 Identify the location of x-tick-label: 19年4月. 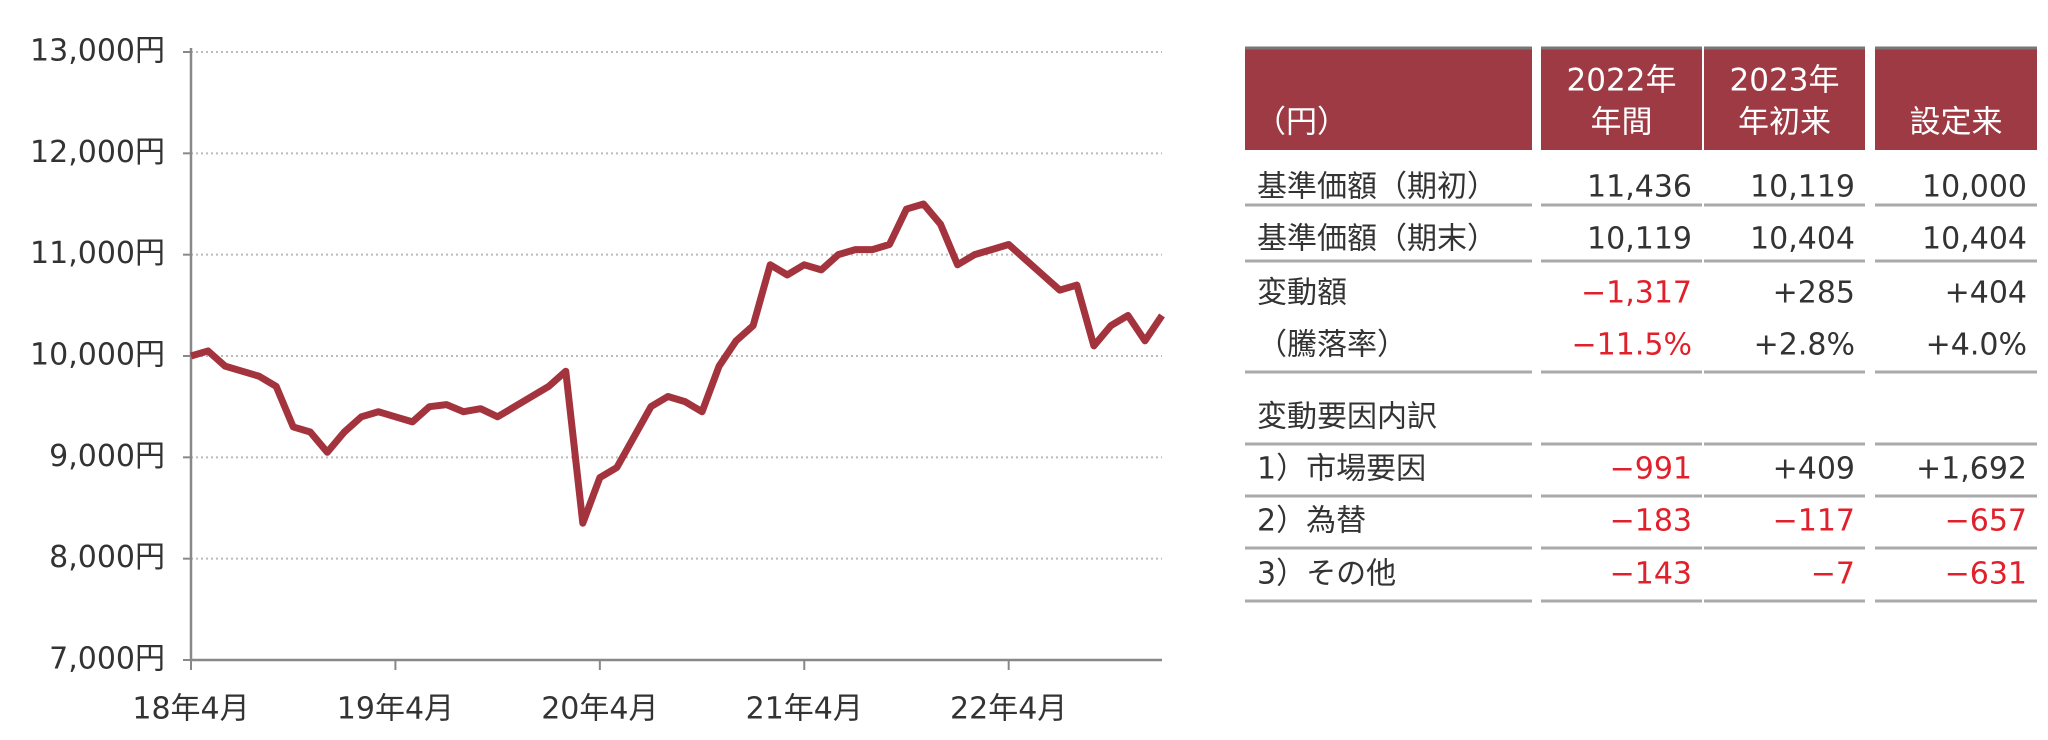
(395, 709).